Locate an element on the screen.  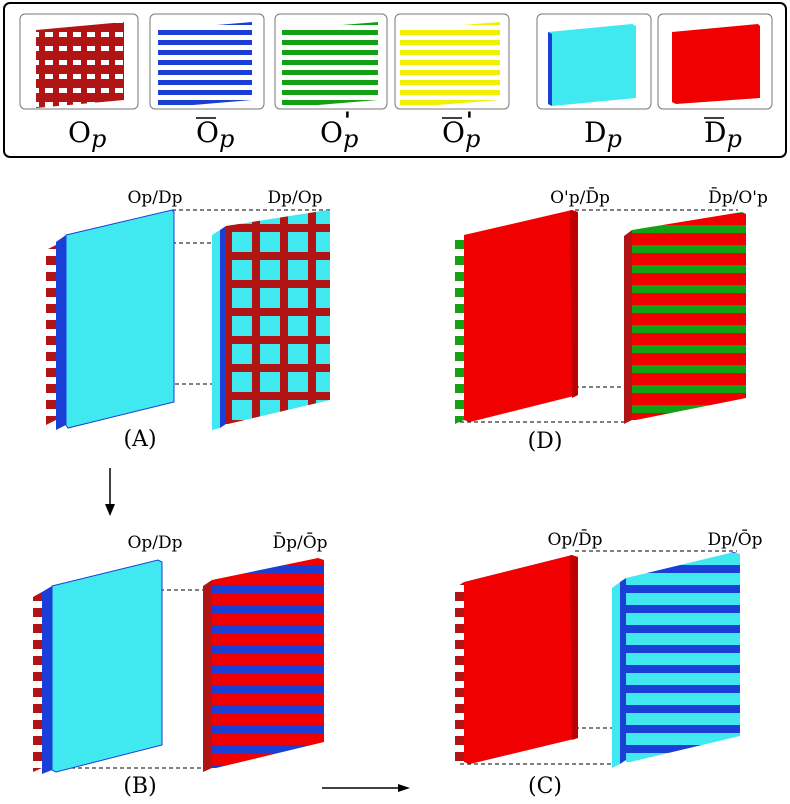
legend-item-op-bar-prime is located at coordinates (452, 61).